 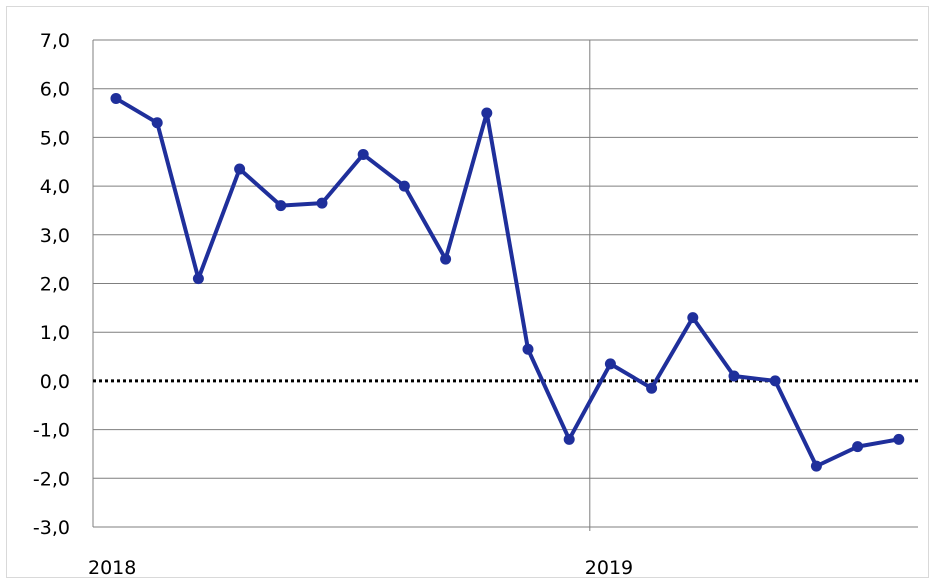 I want to click on y-tick-label: 7,0, so click(x=55, y=41).